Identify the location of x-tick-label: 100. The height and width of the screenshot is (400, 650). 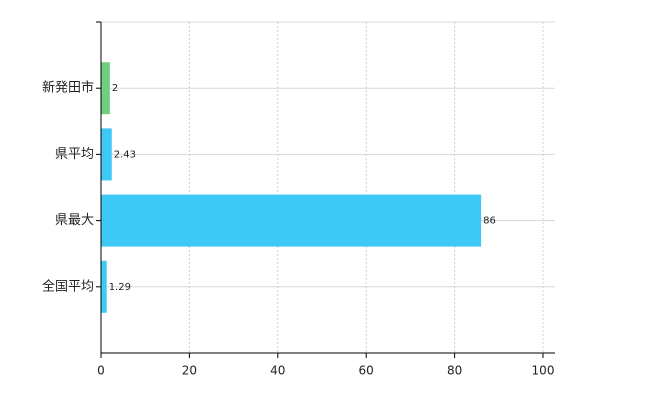
(543, 371).